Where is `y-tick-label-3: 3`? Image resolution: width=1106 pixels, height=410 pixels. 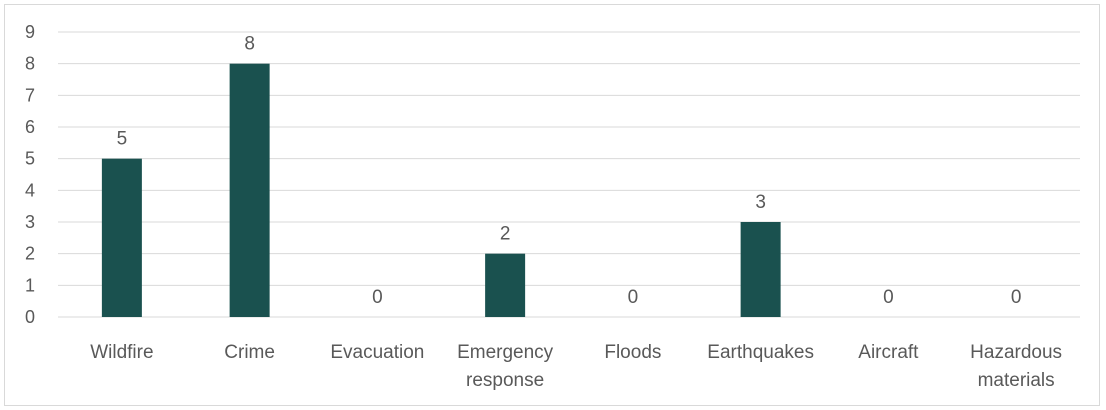
y-tick-label-3: 3 is located at coordinates (30, 222).